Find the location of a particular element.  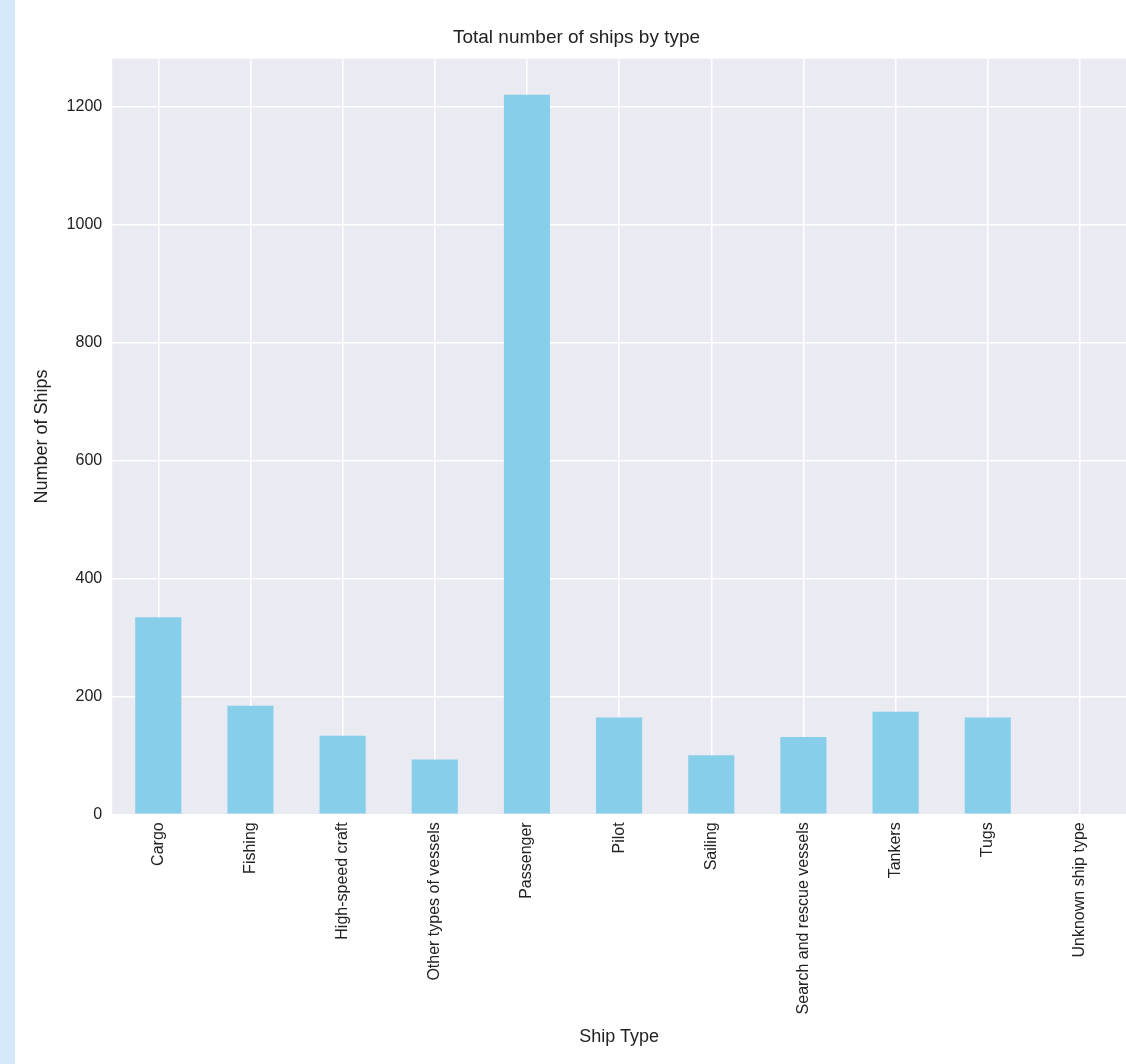

y-tick-label: 1200 is located at coordinates (84, 105).